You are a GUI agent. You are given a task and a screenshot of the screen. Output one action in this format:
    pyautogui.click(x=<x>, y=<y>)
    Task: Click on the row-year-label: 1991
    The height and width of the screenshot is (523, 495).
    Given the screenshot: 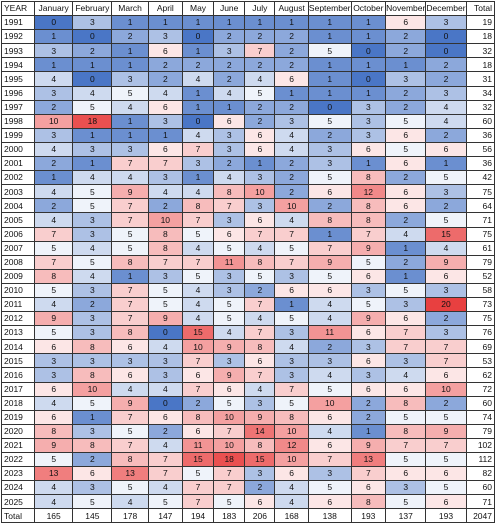 What is the action you would take?
    pyautogui.click(x=18, y=23)
    